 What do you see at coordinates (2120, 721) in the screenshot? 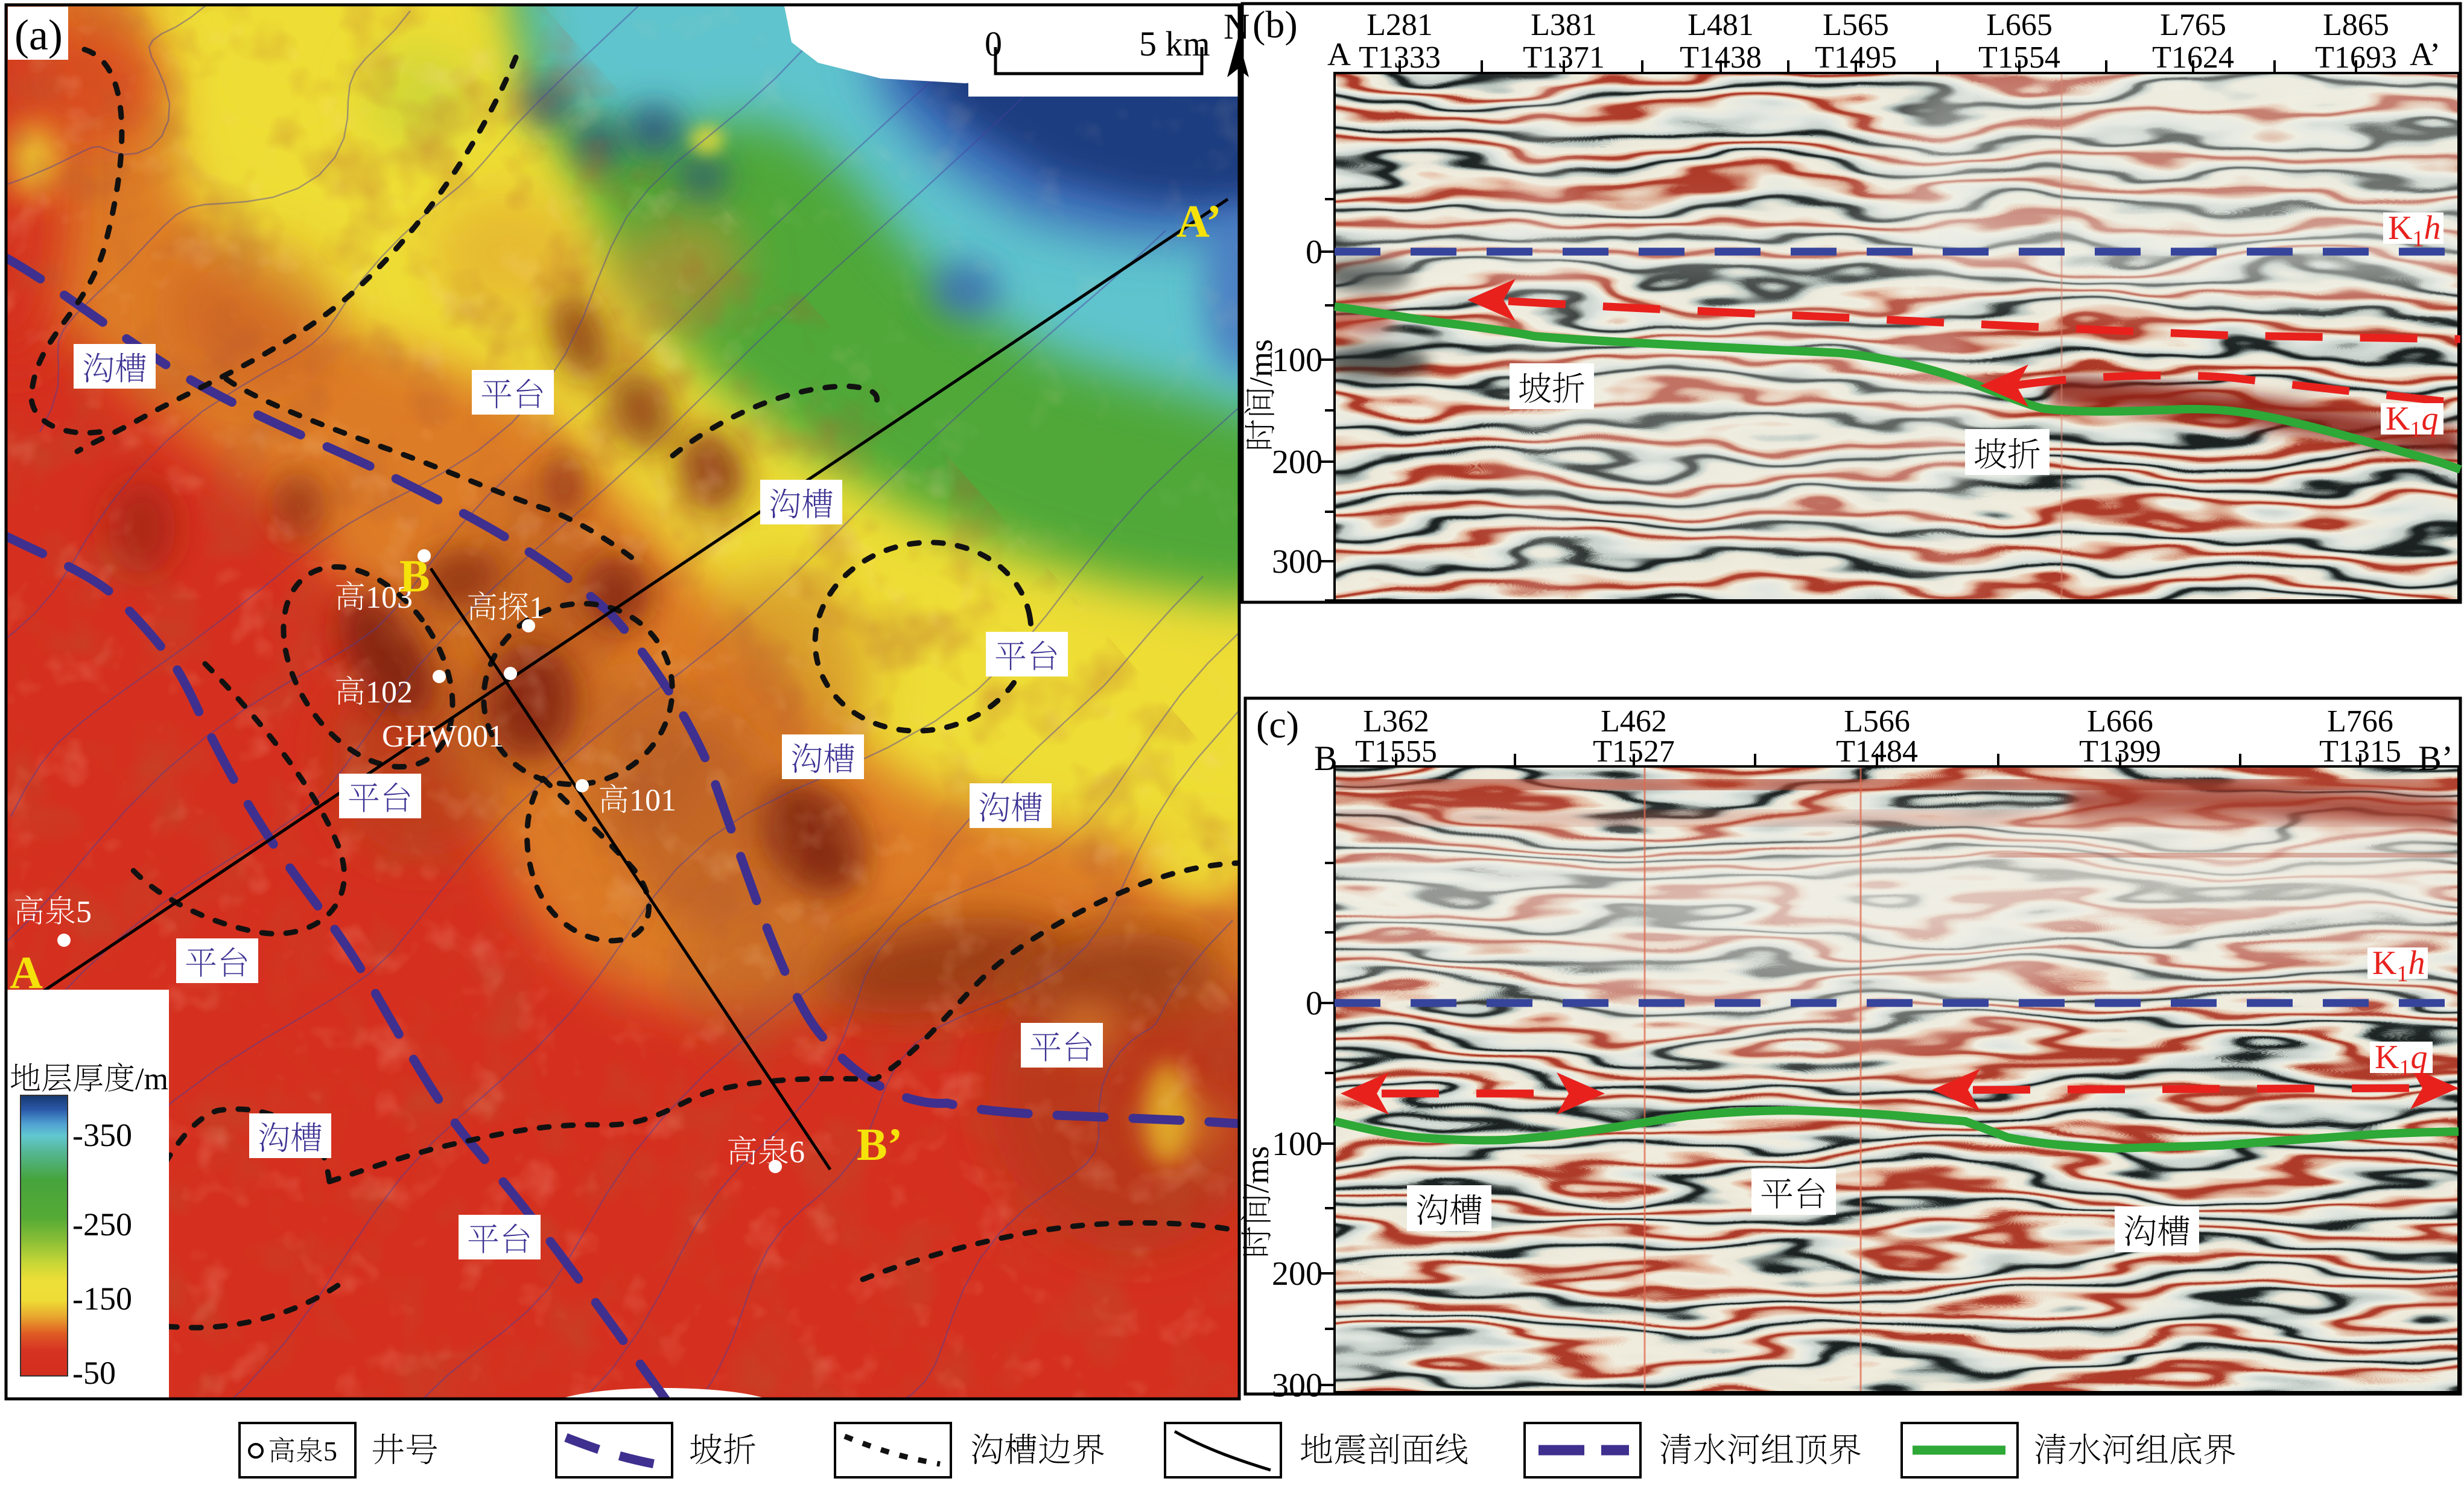
I see `svg-text: L666` at bounding box center [2120, 721].